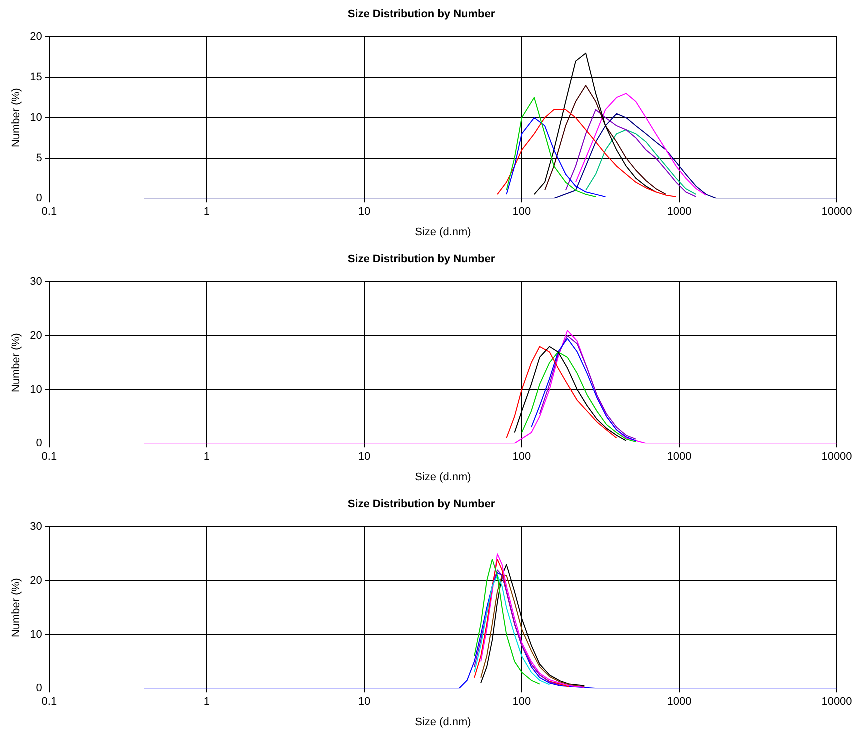 The height and width of the screenshot is (737, 865). I want to click on y-tick-label: 5, so click(39, 158).